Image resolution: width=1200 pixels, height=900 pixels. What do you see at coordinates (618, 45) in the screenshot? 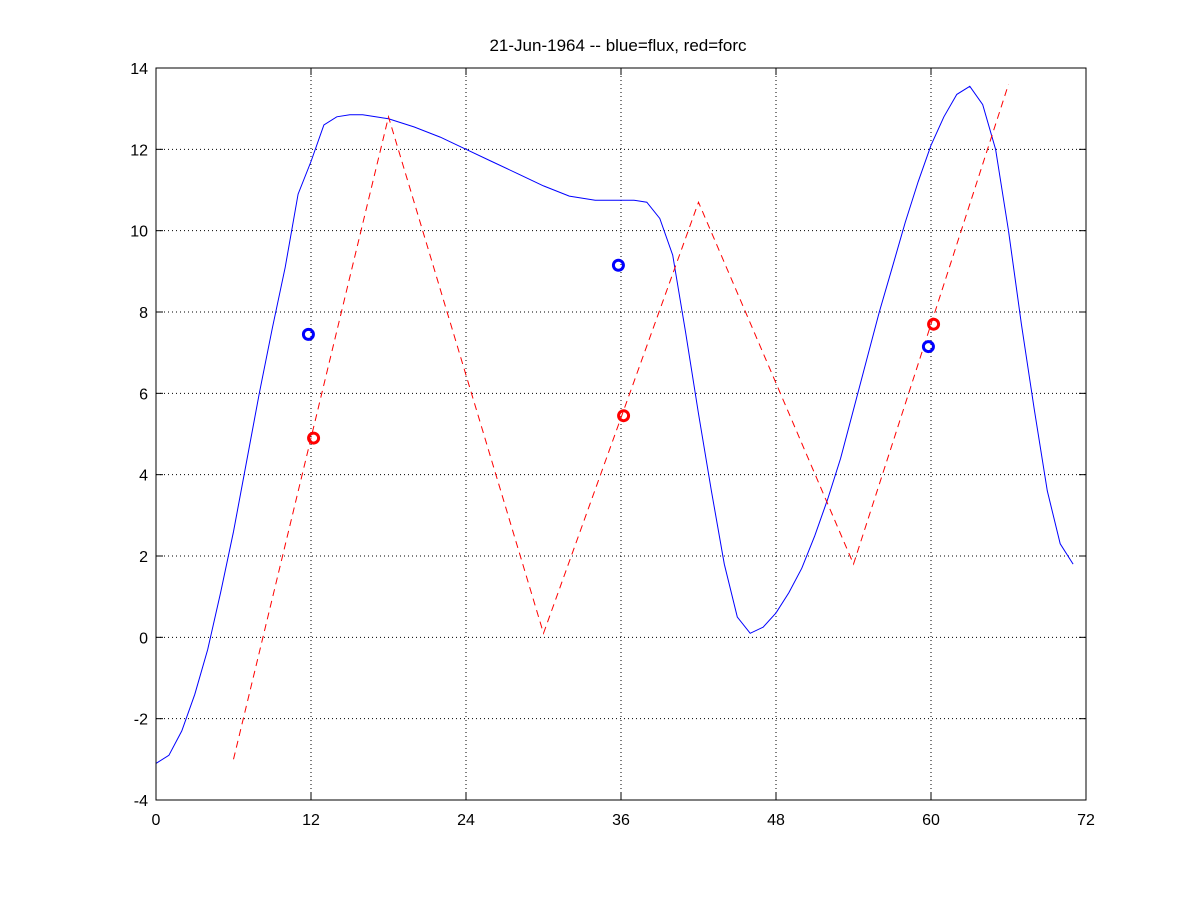
I see `chart-title: 21-Jun-1964 -- blue=flux, red=forc` at bounding box center [618, 45].